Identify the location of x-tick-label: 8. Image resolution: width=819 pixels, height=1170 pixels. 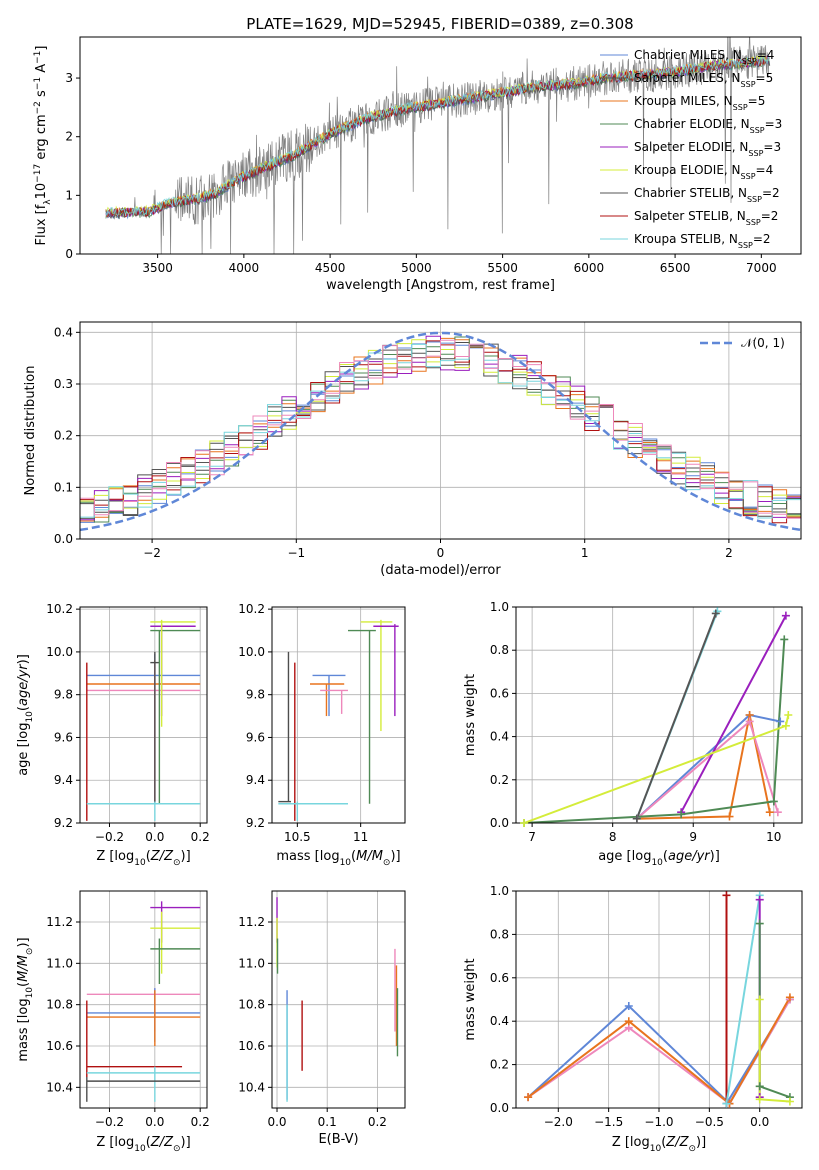
(613, 837).